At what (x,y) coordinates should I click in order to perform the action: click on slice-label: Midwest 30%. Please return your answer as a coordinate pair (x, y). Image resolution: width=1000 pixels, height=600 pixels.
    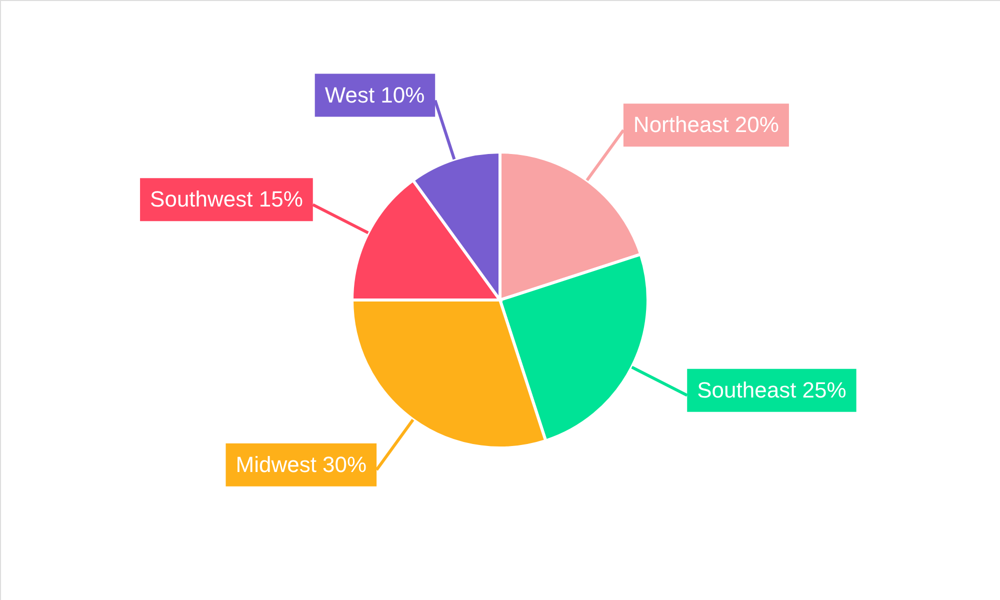
    Looking at the image, I should click on (301, 464).